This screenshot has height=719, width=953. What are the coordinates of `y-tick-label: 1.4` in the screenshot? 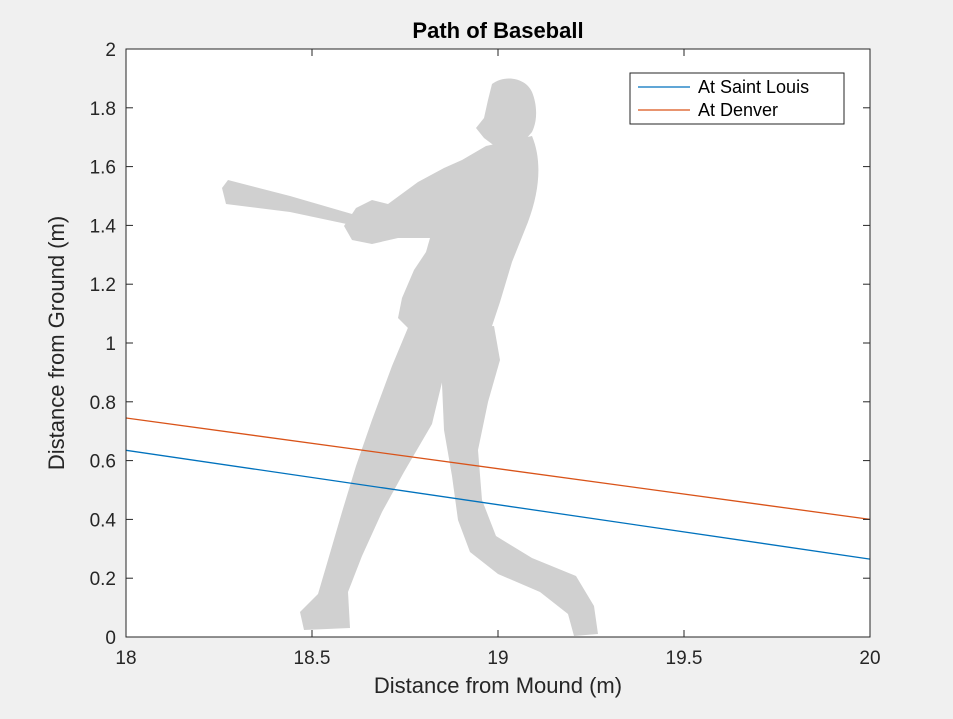 It's located at (103, 226).